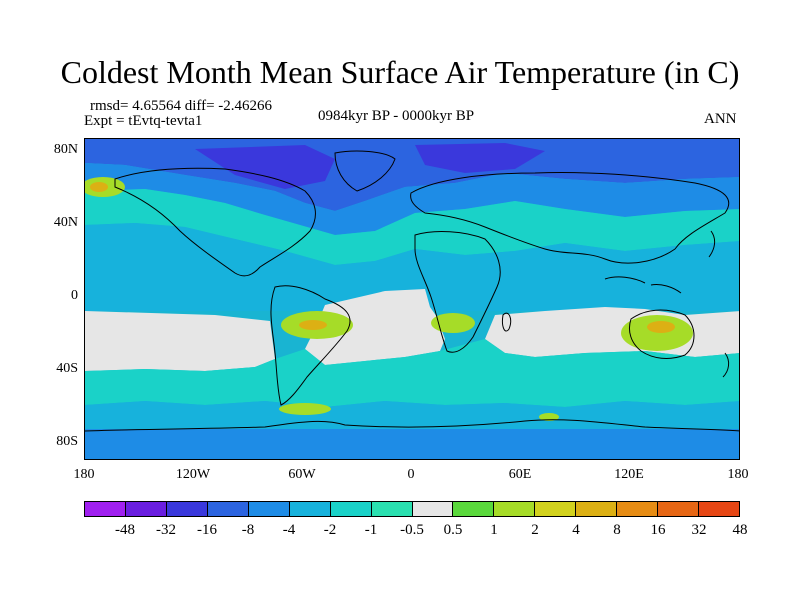 This screenshot has width=800, height=600. What do you see at coordinates (412, 425) in the screenshot?
I see `antarctica-coast` at bounding box center [412, 425].